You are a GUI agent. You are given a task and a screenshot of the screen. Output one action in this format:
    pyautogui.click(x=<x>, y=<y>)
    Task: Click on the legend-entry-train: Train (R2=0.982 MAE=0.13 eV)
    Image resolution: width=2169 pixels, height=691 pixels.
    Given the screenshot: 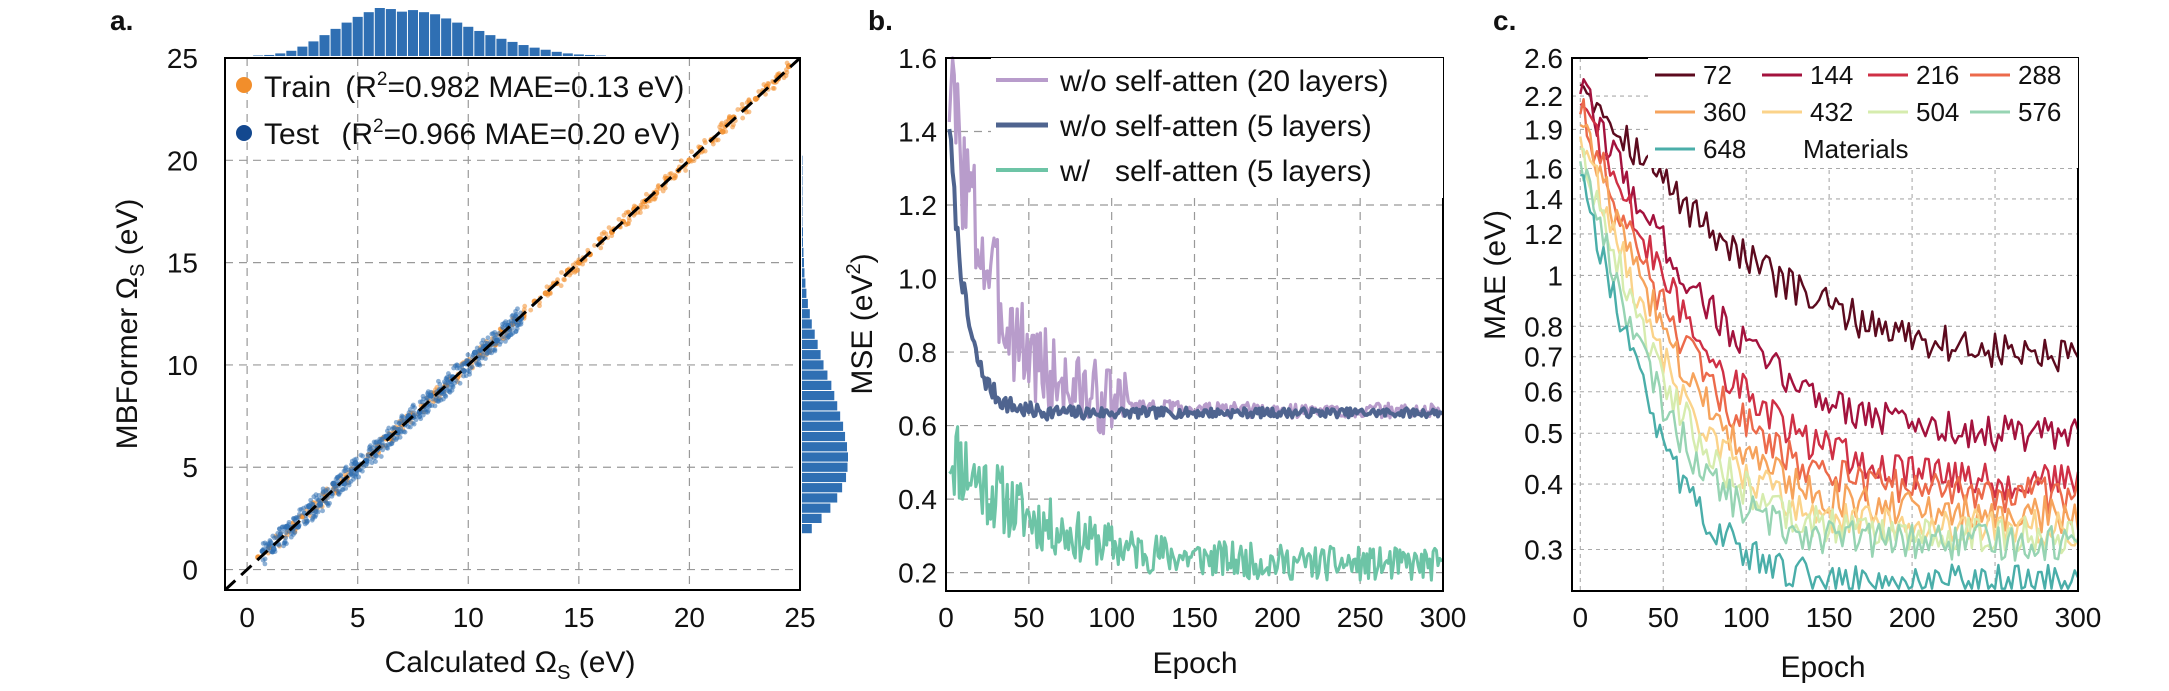 What is the action you would take?
    pyautogui.click(x=474, y=86)
    